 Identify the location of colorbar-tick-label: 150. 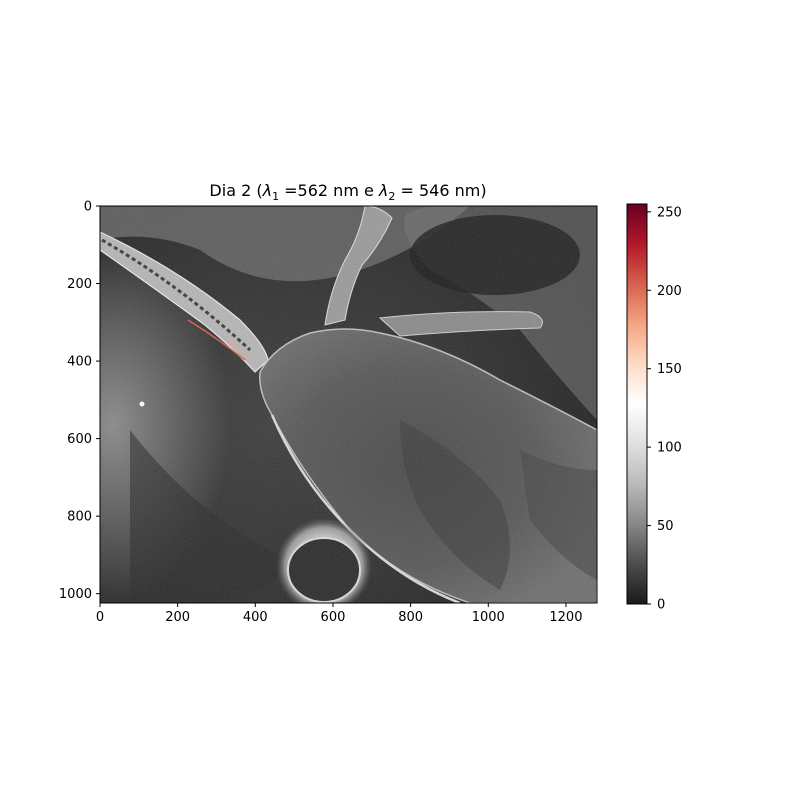
(669, 369).